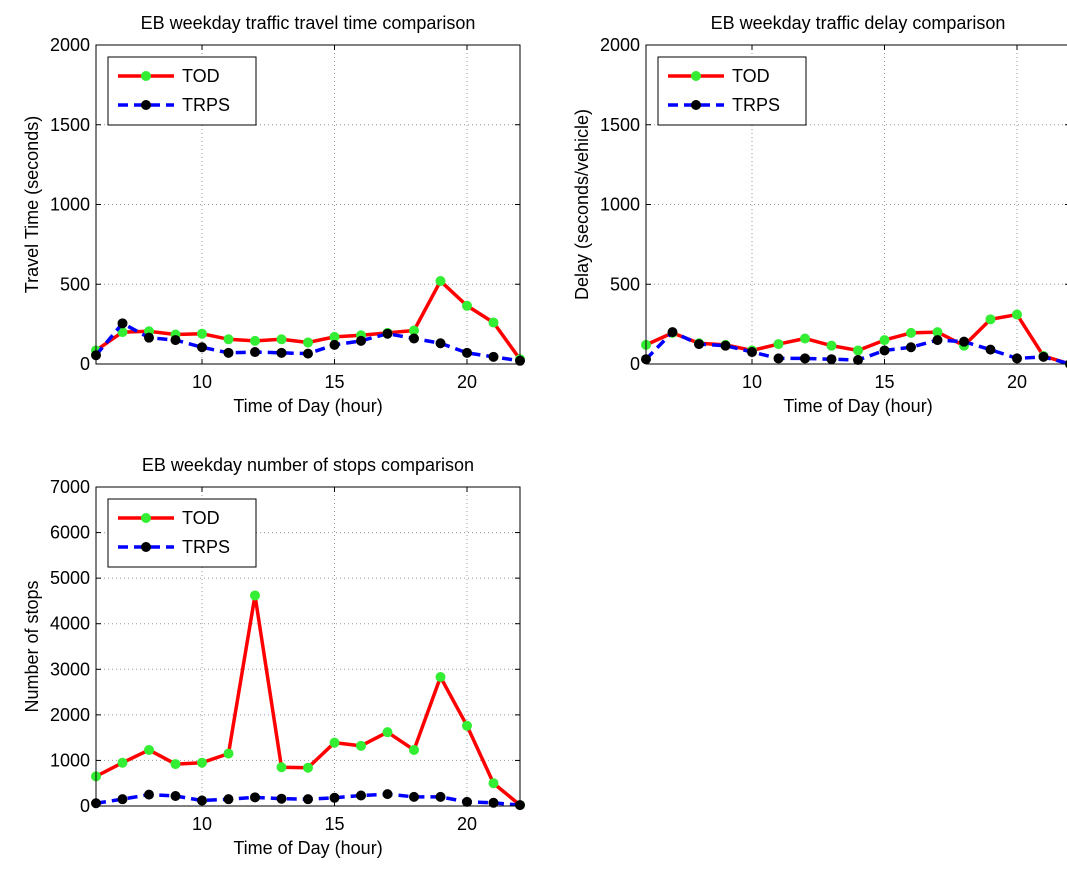 This screenshot has width=1067, height=871. What do you see at coordinates (70, 624) in the screenshot?
I see `y-tick-label: 4000` at bounding box center [70, 624].